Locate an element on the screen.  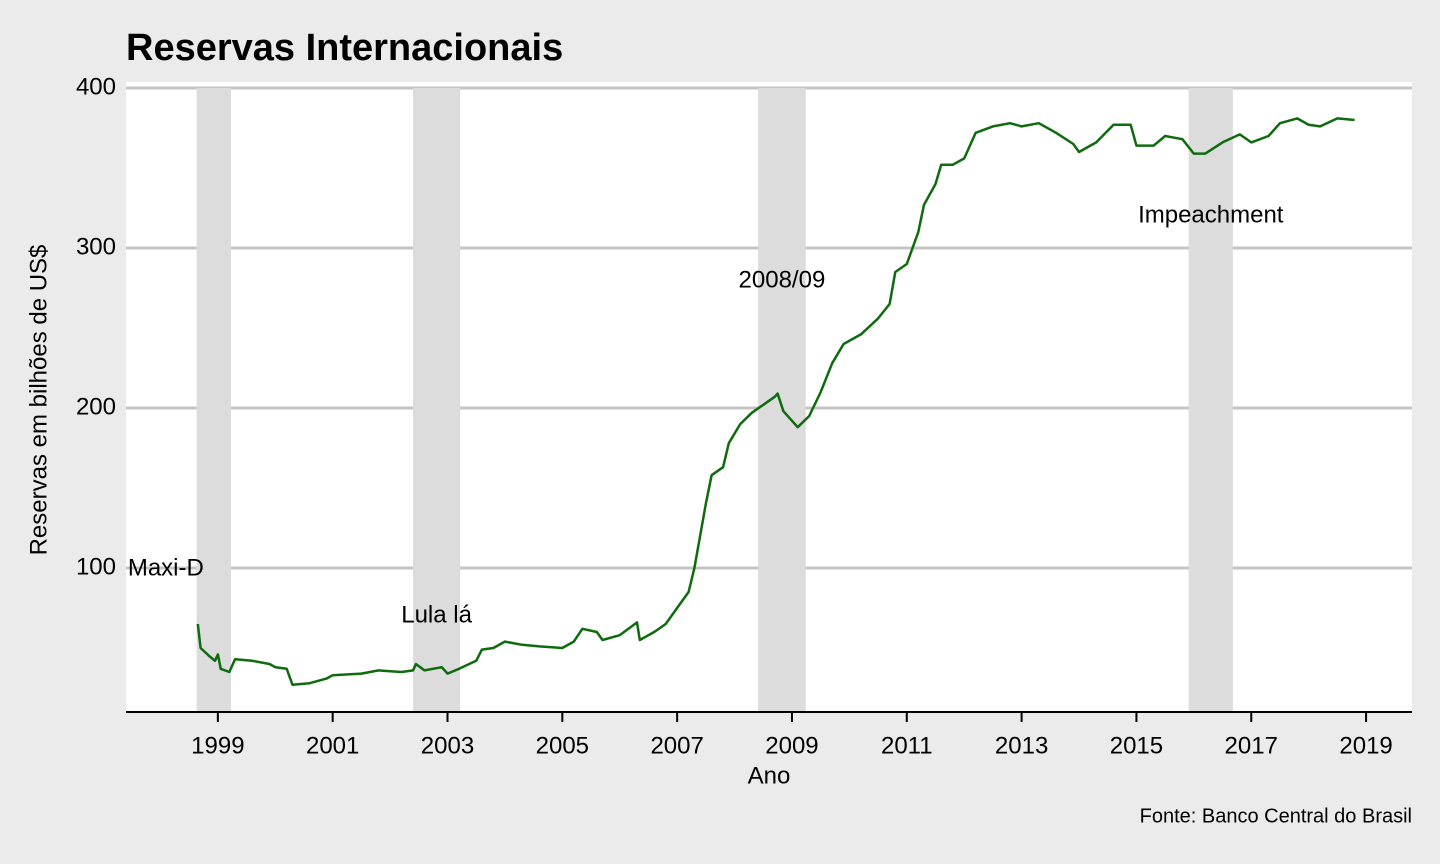
period-label: 2008/09 is located at coordinates (782, 279).